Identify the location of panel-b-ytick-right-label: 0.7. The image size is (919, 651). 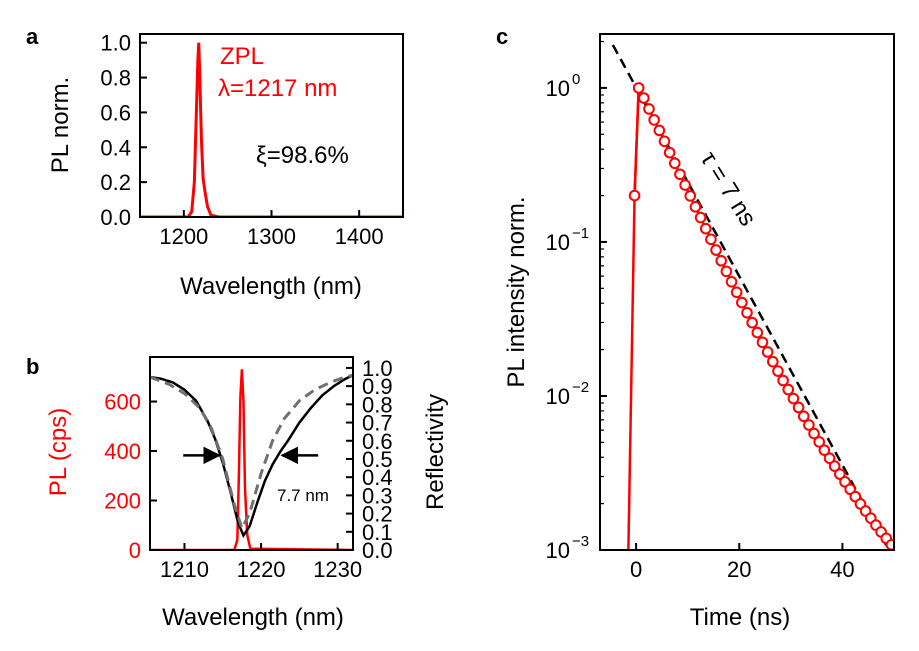
(377, 423).